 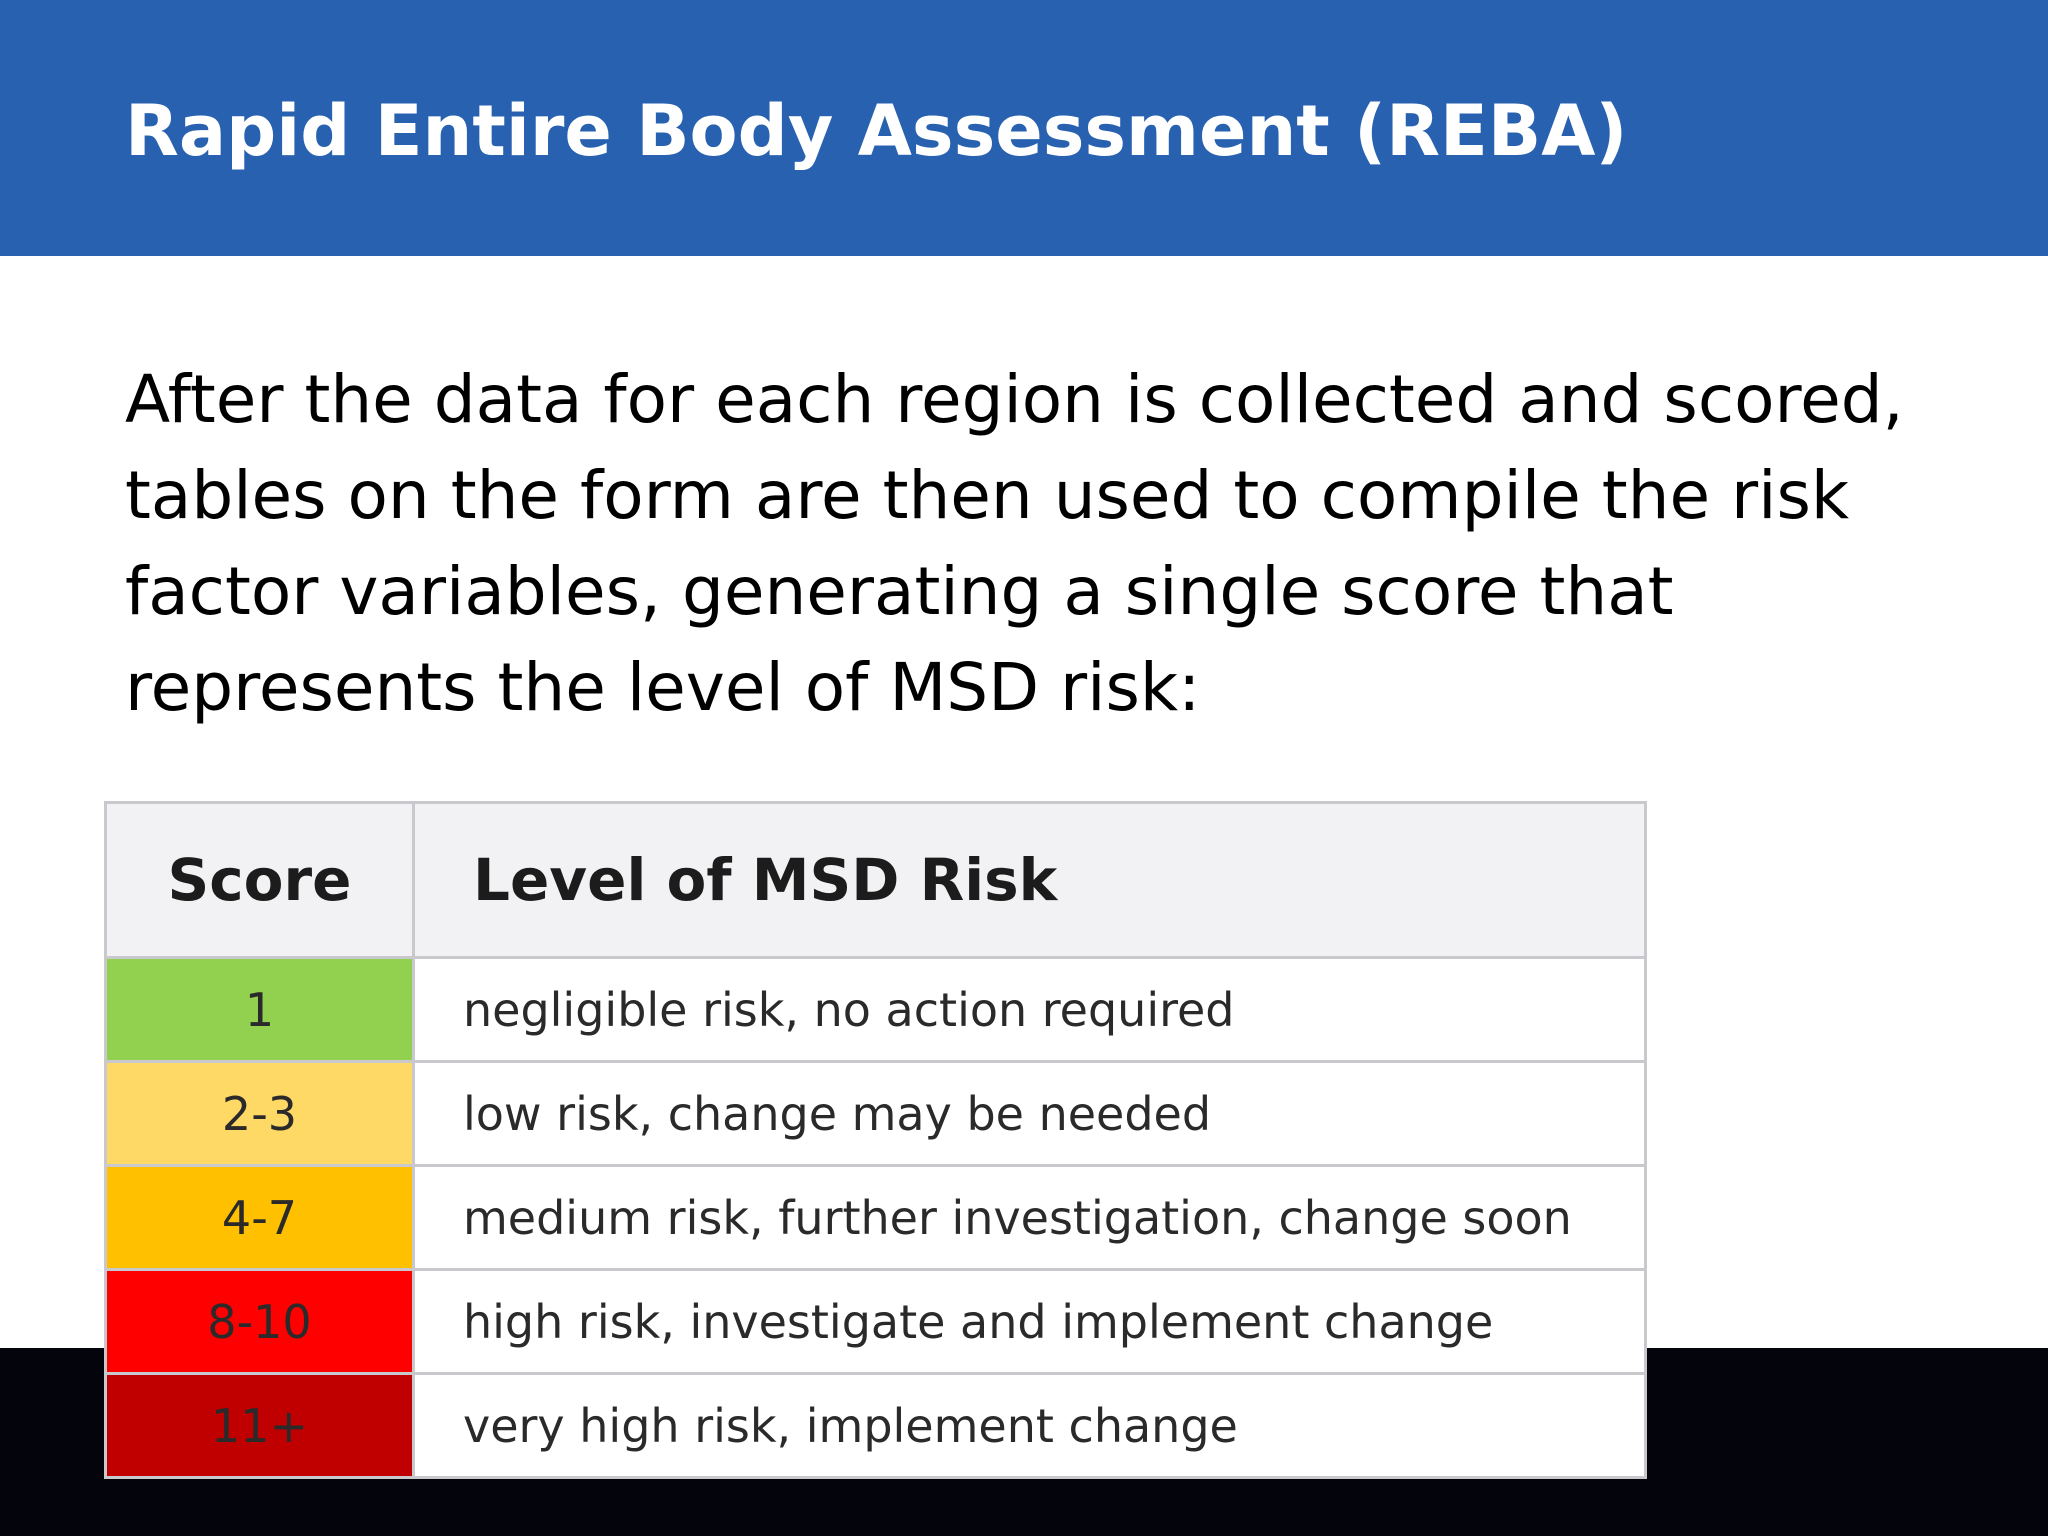 What do you see at coordinates (1029, 1113) in the screenshot?
I see `risk-level-cell: low risk, change may be needed` at bounding box center [1029, 1113].